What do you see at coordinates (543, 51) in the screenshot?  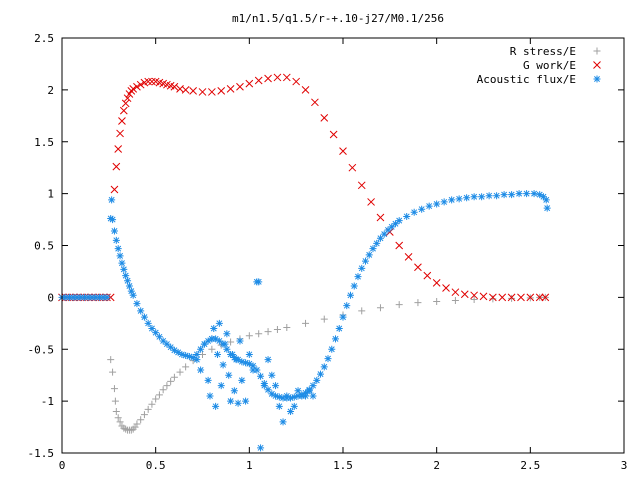 I see `legend-label: R stress/E` at bounding box center [543, 51].